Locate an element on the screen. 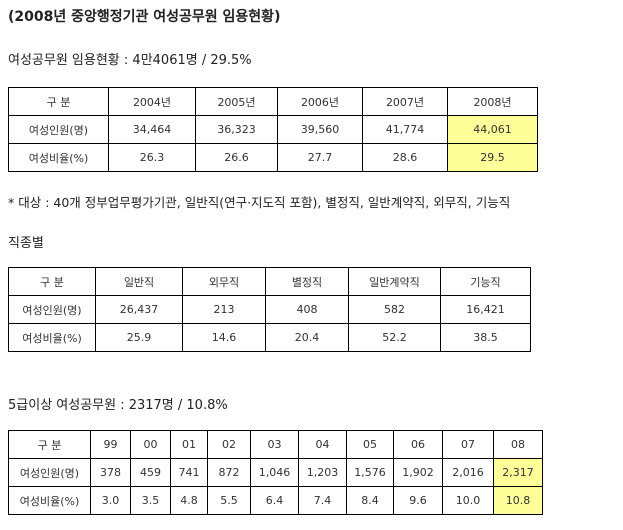 This screenshot has height=530, width=623. table-cell: 9.6 is located at coordinates (418, 500).